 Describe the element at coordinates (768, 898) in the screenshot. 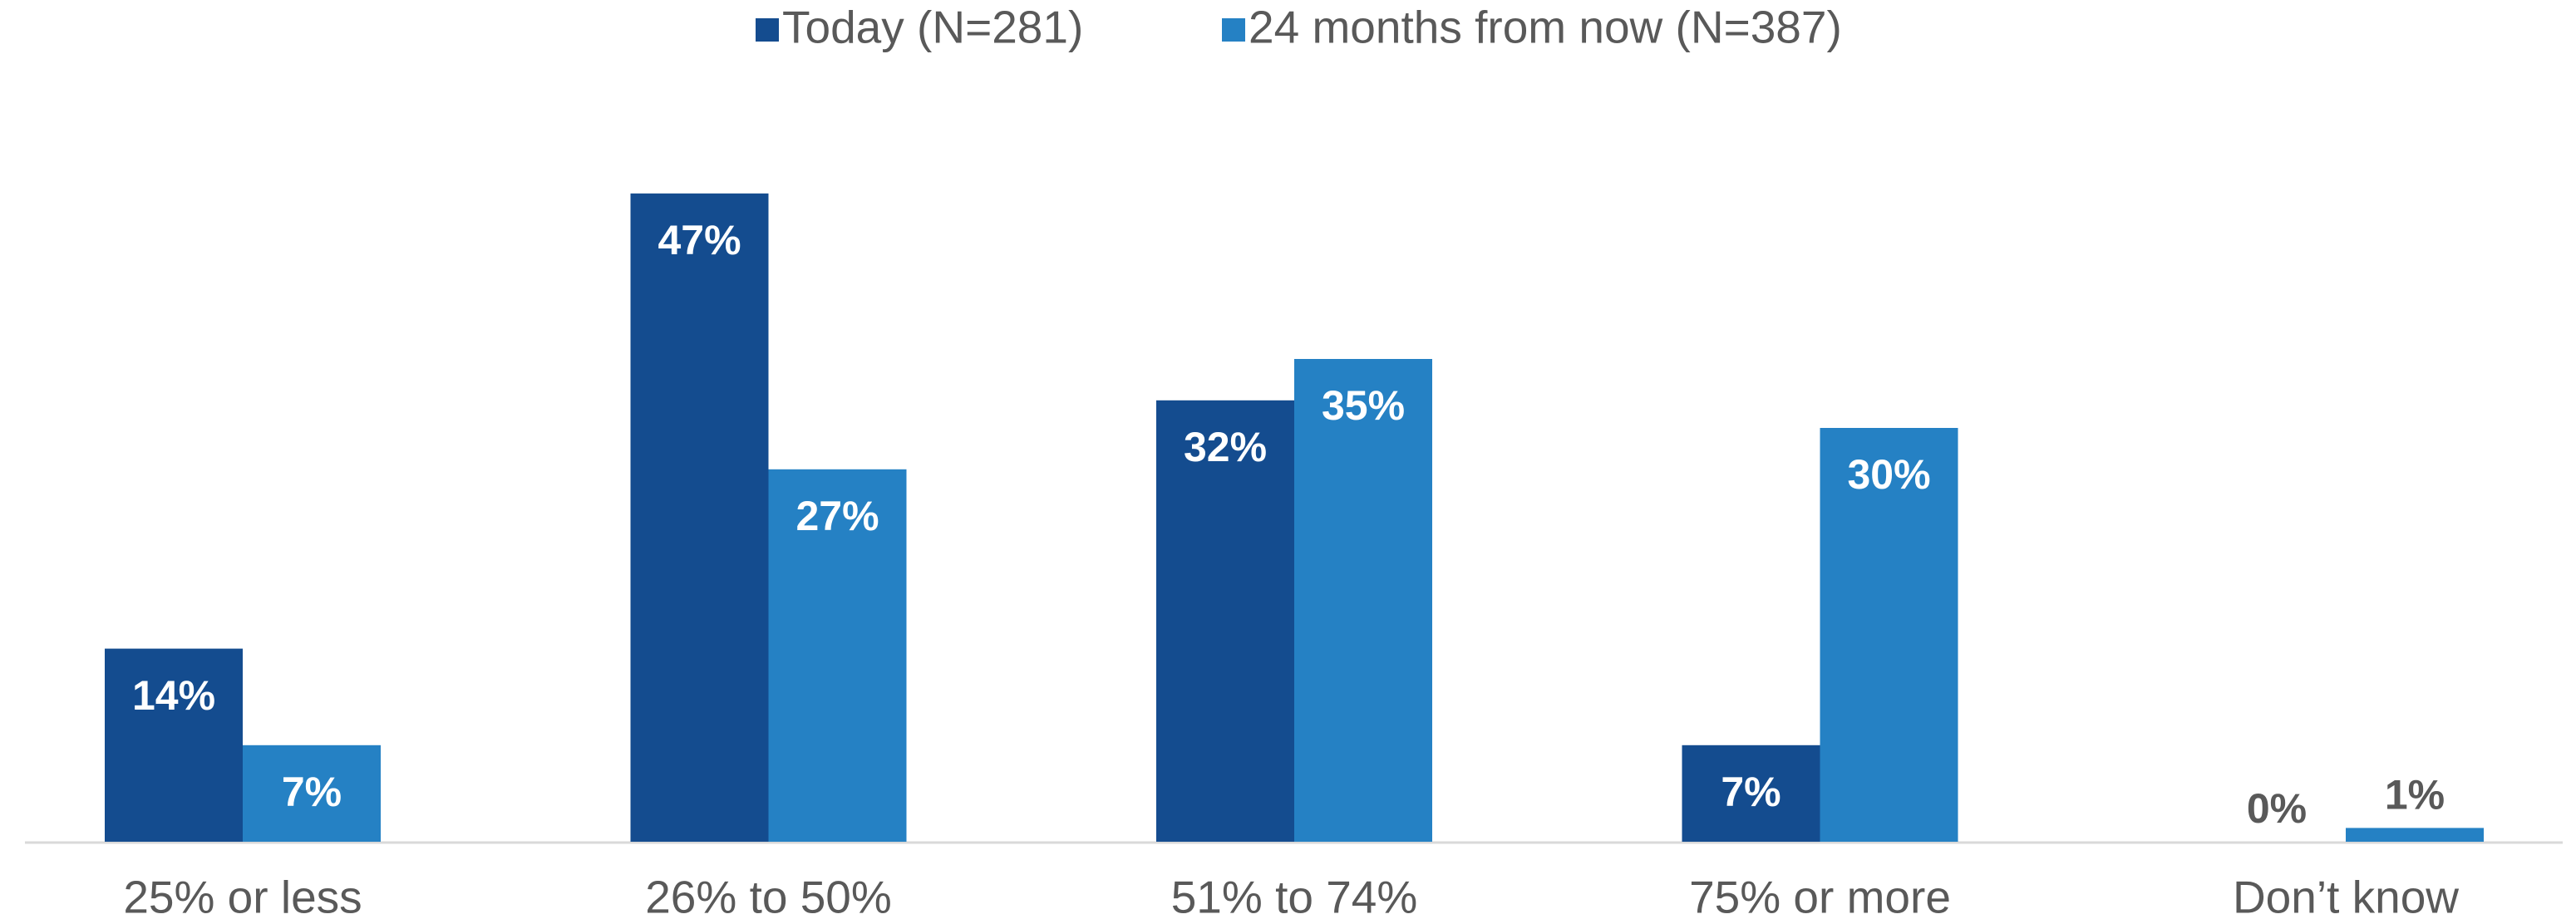

I see `x-tick-label: 26% to 50%` at that location.